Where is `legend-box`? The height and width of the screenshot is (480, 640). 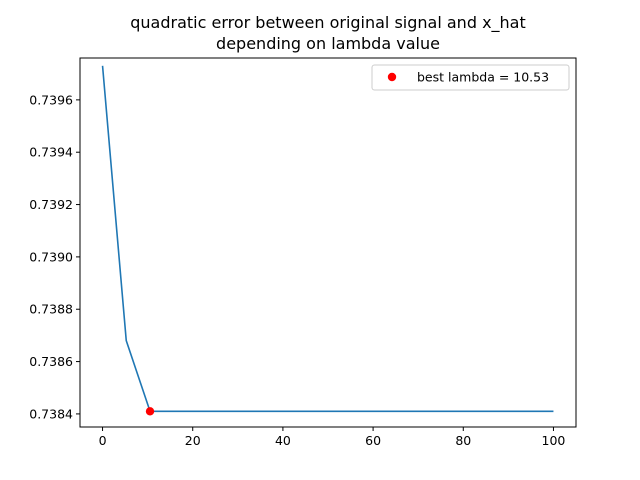 legend-box is located at coordinates (470, 77).